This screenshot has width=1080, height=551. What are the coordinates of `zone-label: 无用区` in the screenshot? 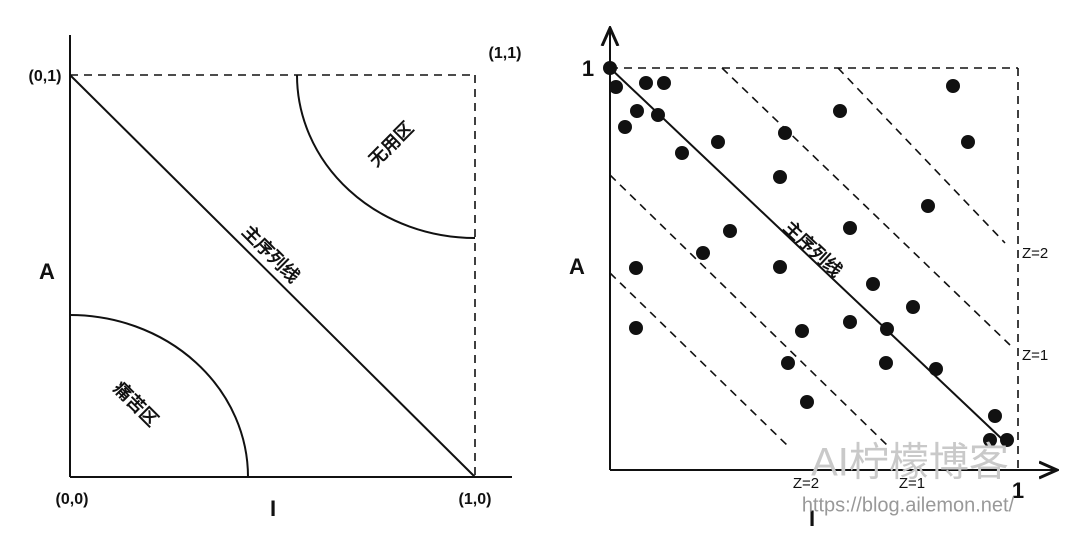 It's located at (391, 144).